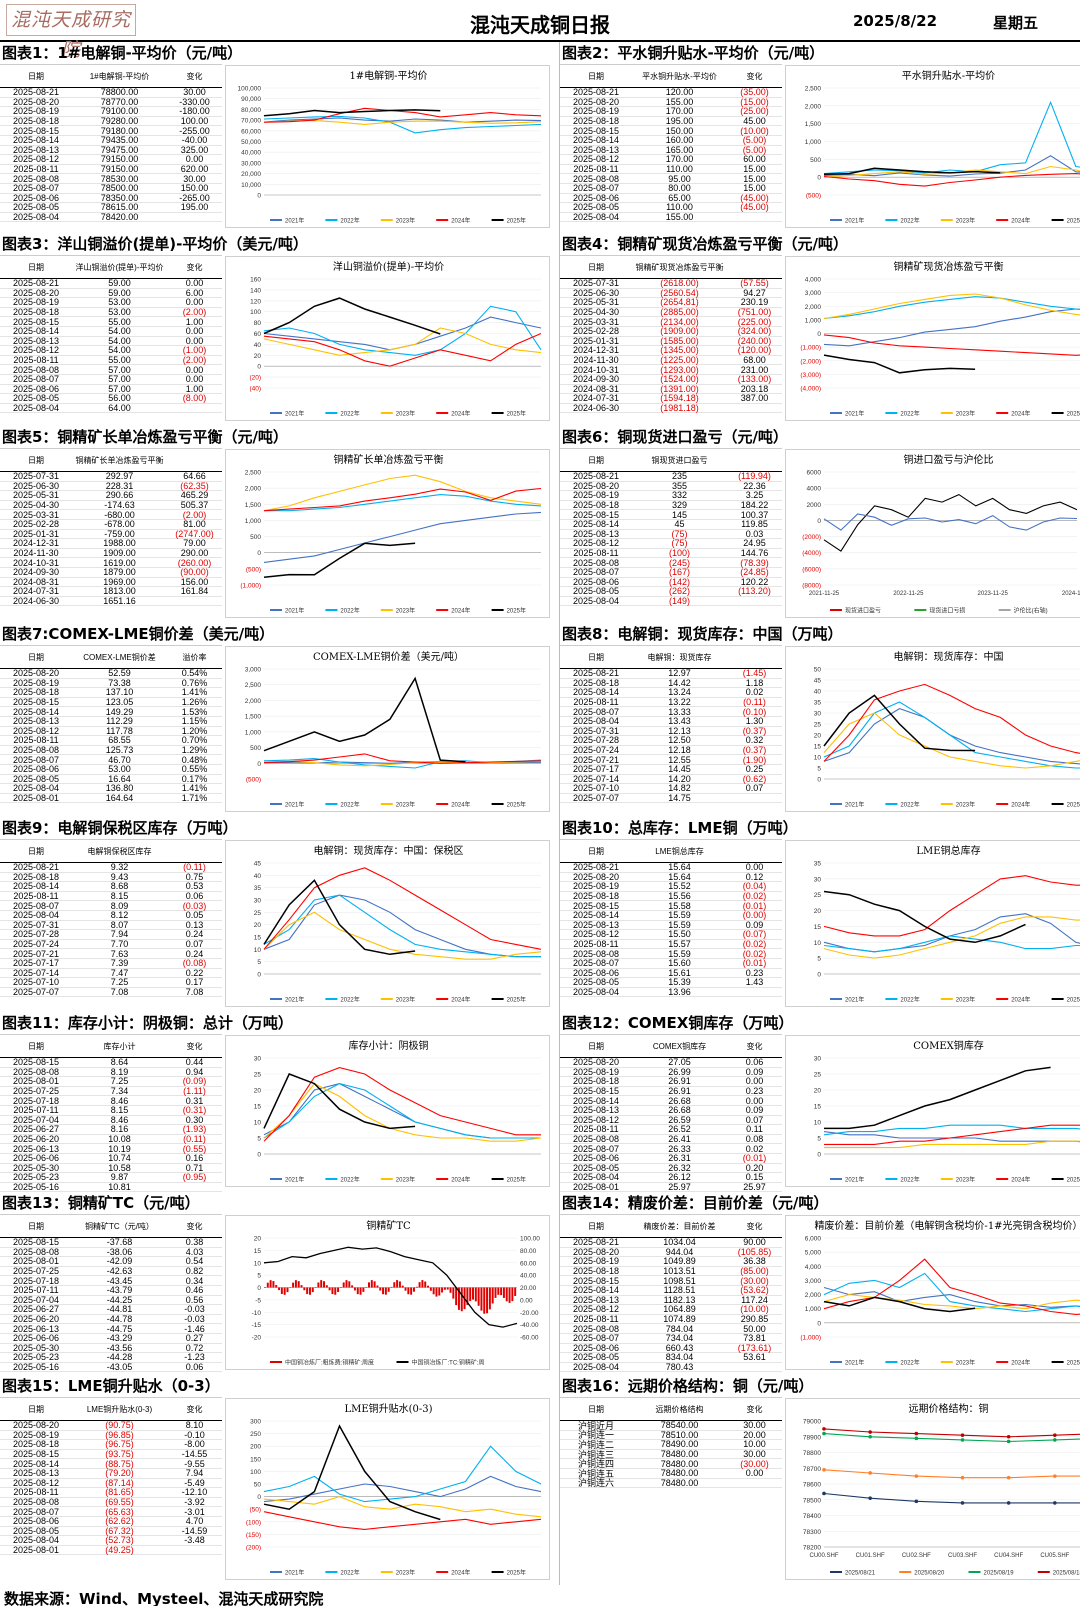  Describe the element at coordinates (596, 1158) in the screenshot. I see `table-cell: 2025-08-06` at that location.